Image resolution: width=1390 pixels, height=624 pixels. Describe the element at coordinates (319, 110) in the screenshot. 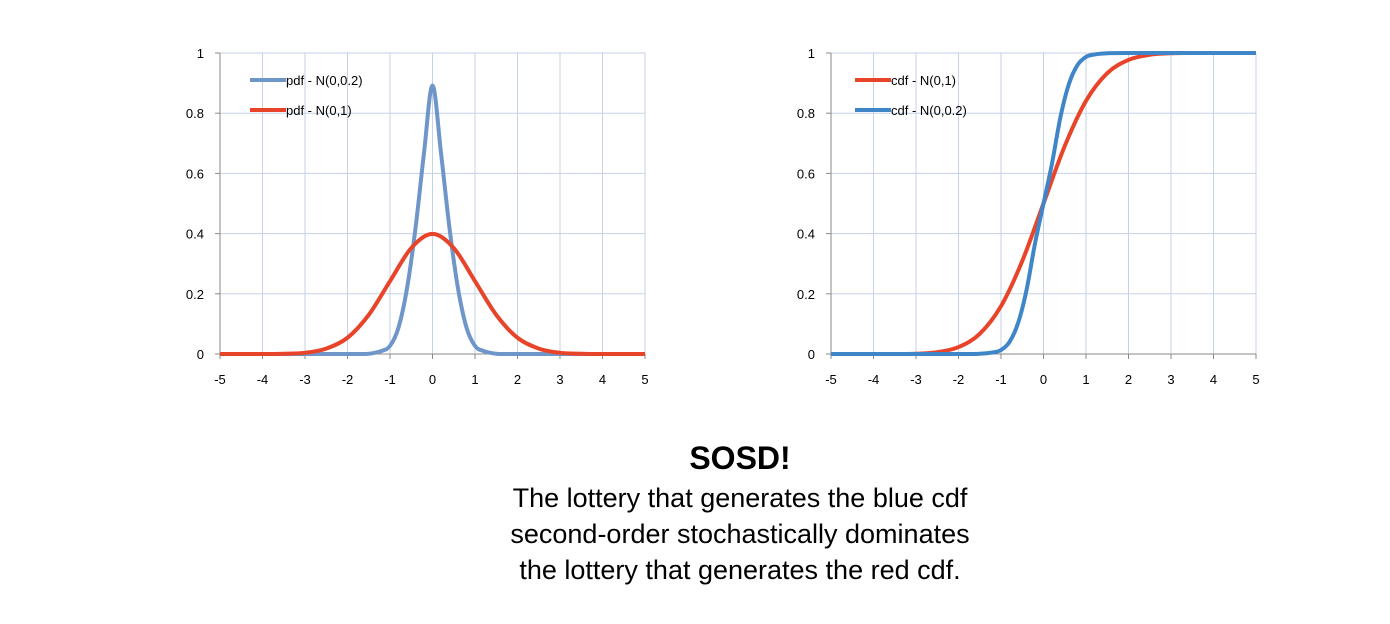

I see `legend-label: pdf - N(0,1)` at that location.